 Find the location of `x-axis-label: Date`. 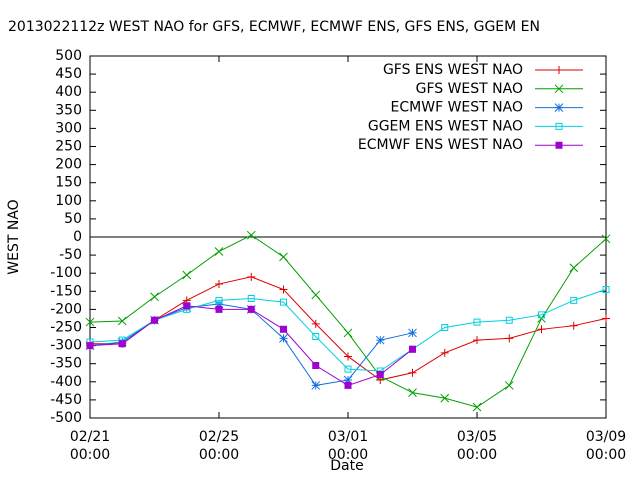

x-axis-label: Date is located at coordinates (346, 466).